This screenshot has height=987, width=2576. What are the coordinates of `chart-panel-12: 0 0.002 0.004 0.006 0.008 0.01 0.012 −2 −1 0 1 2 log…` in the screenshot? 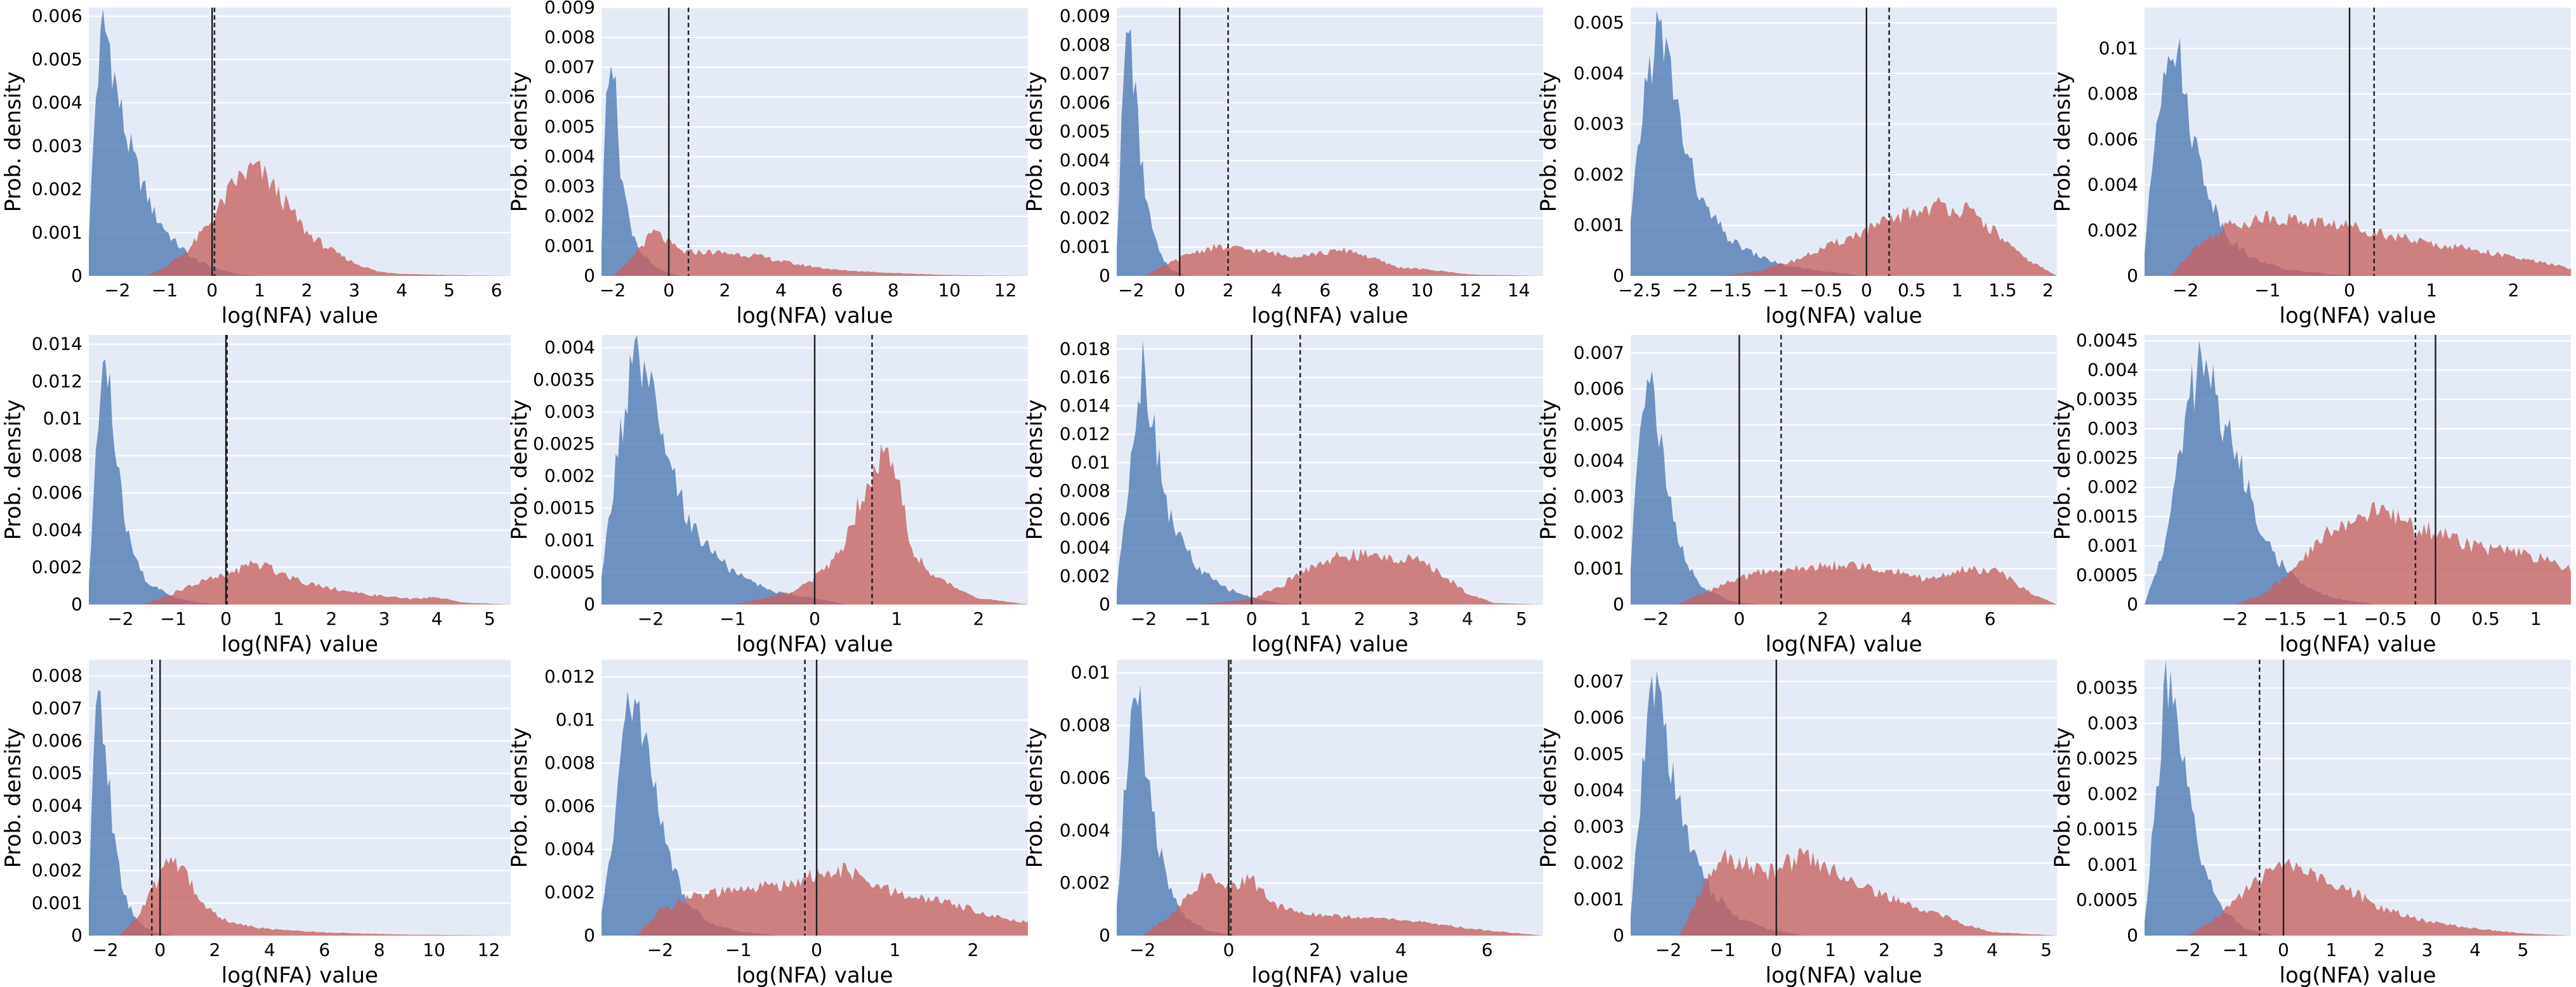 It's located at (767, 823).